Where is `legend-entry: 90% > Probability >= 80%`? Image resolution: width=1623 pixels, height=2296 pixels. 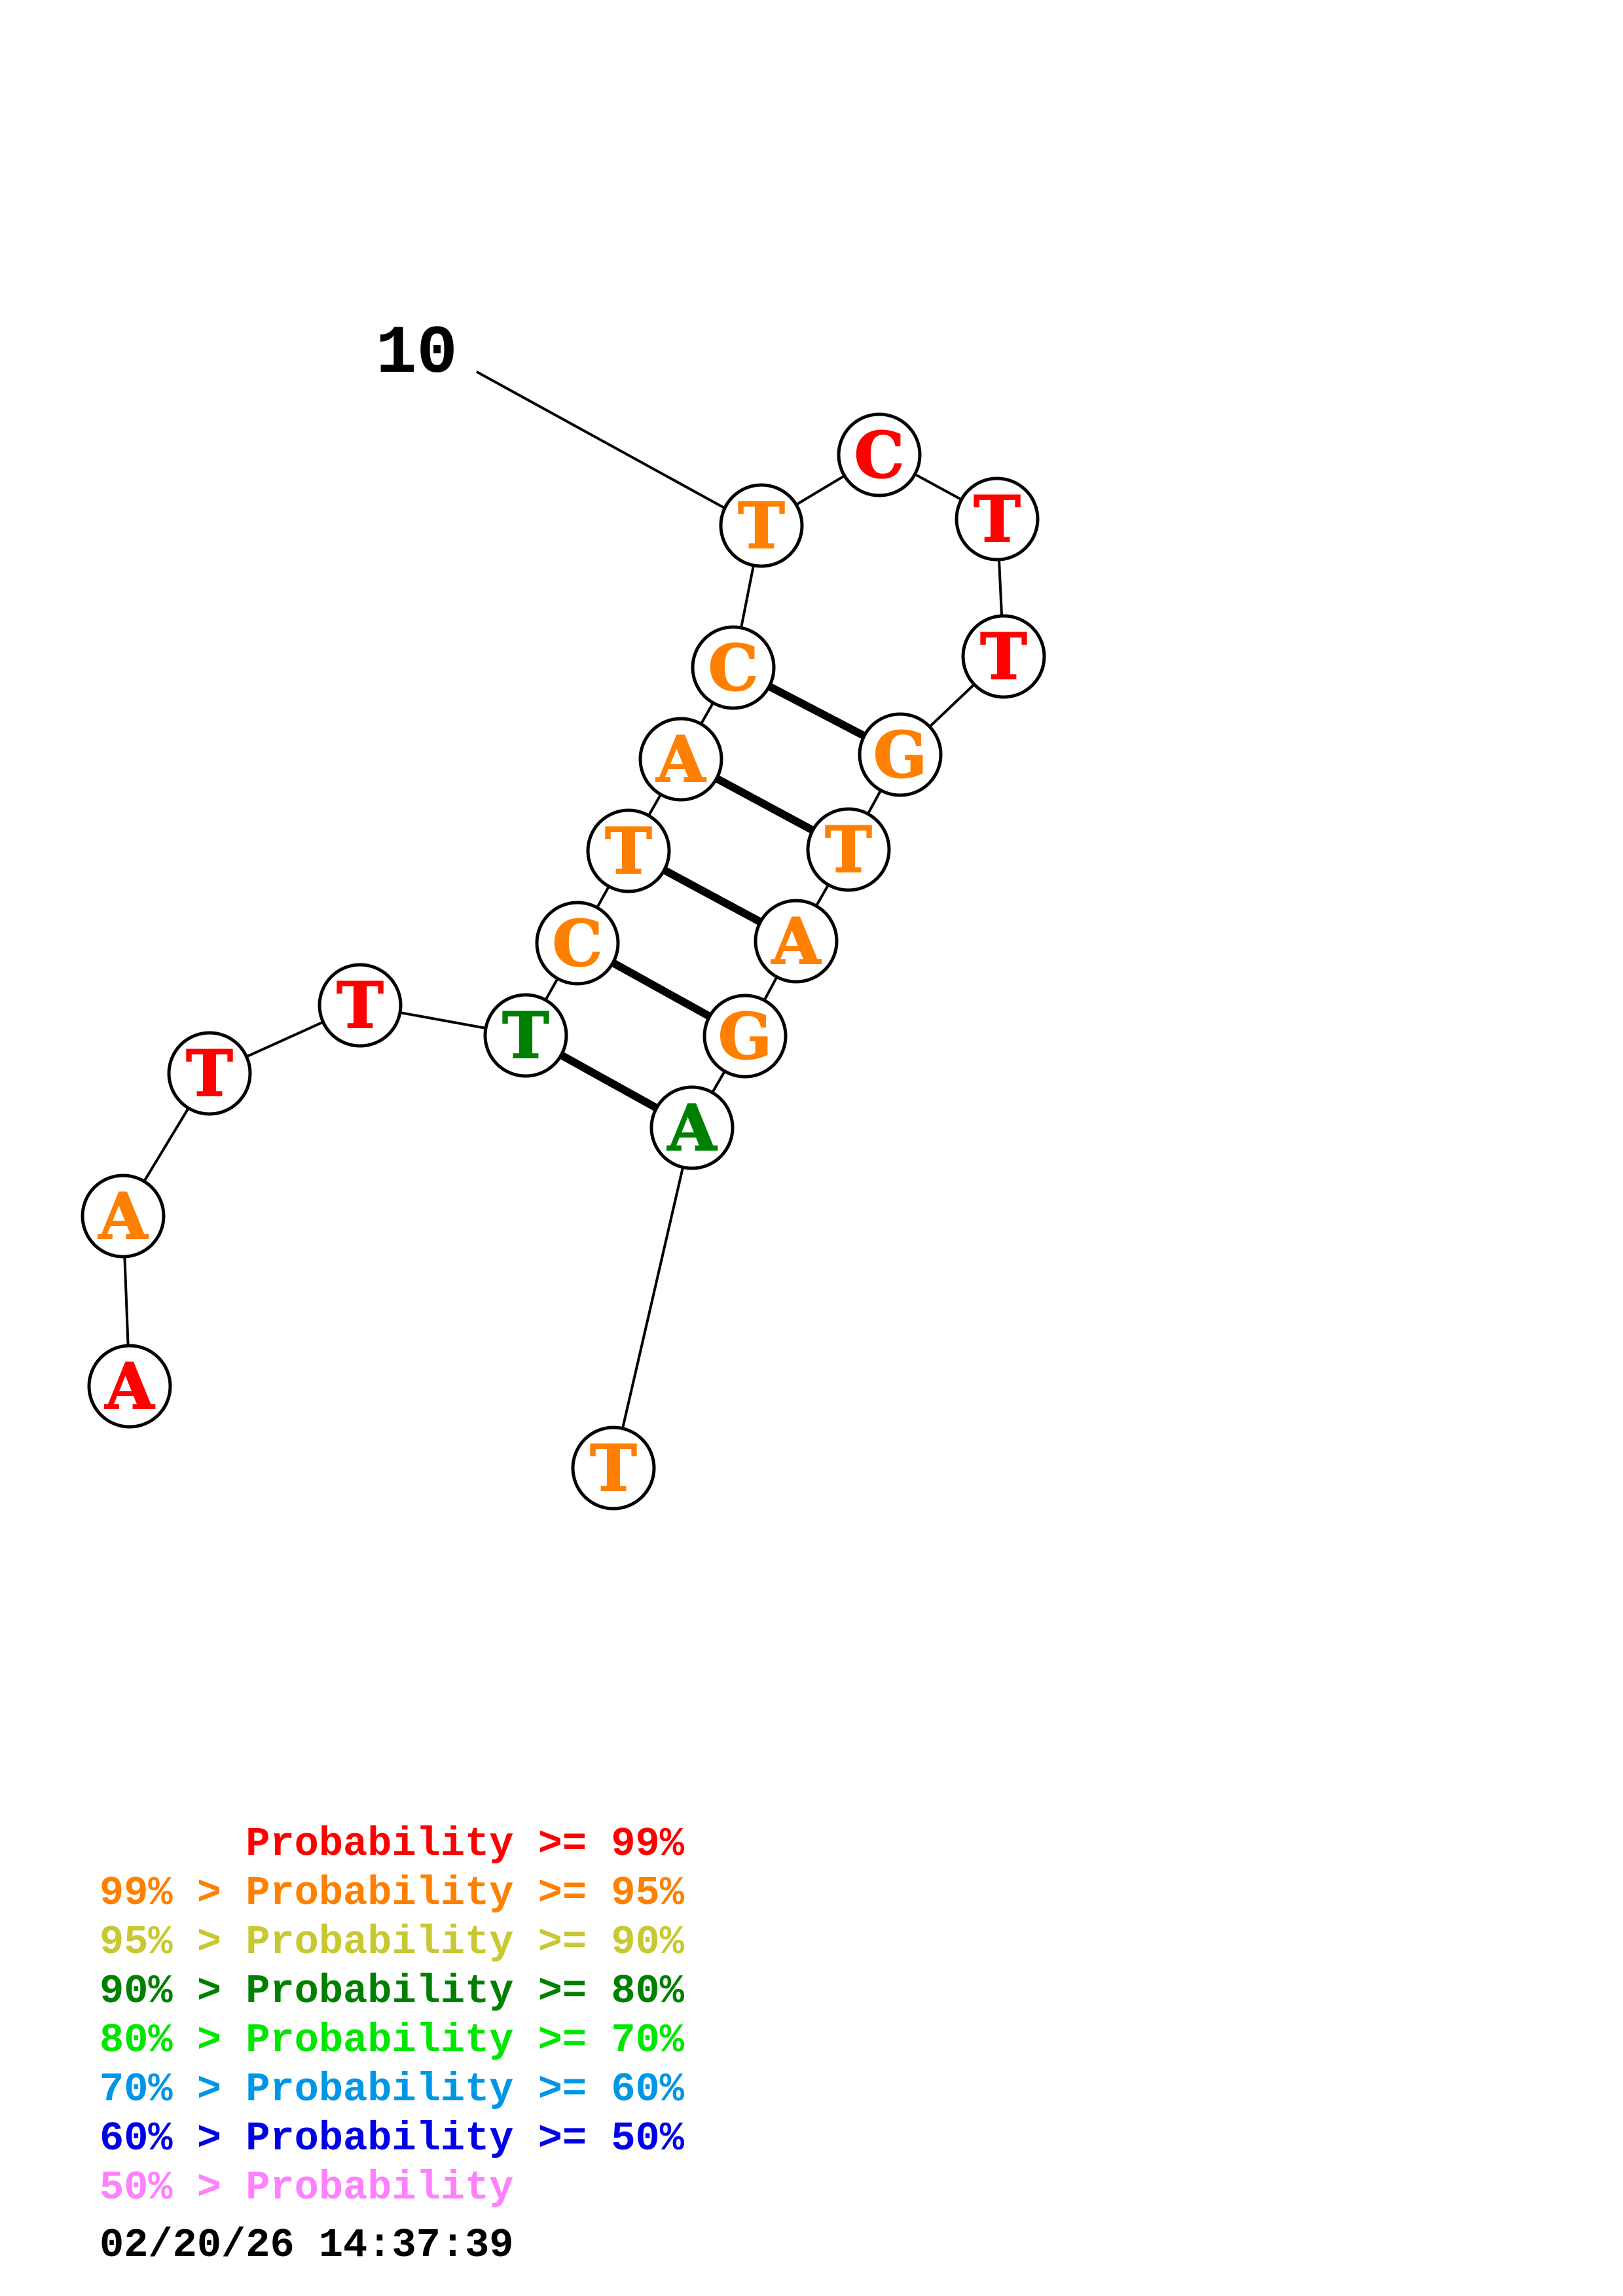 legend-entry: 90% > Probability >= 80% is located at coordinates (392, 1991).